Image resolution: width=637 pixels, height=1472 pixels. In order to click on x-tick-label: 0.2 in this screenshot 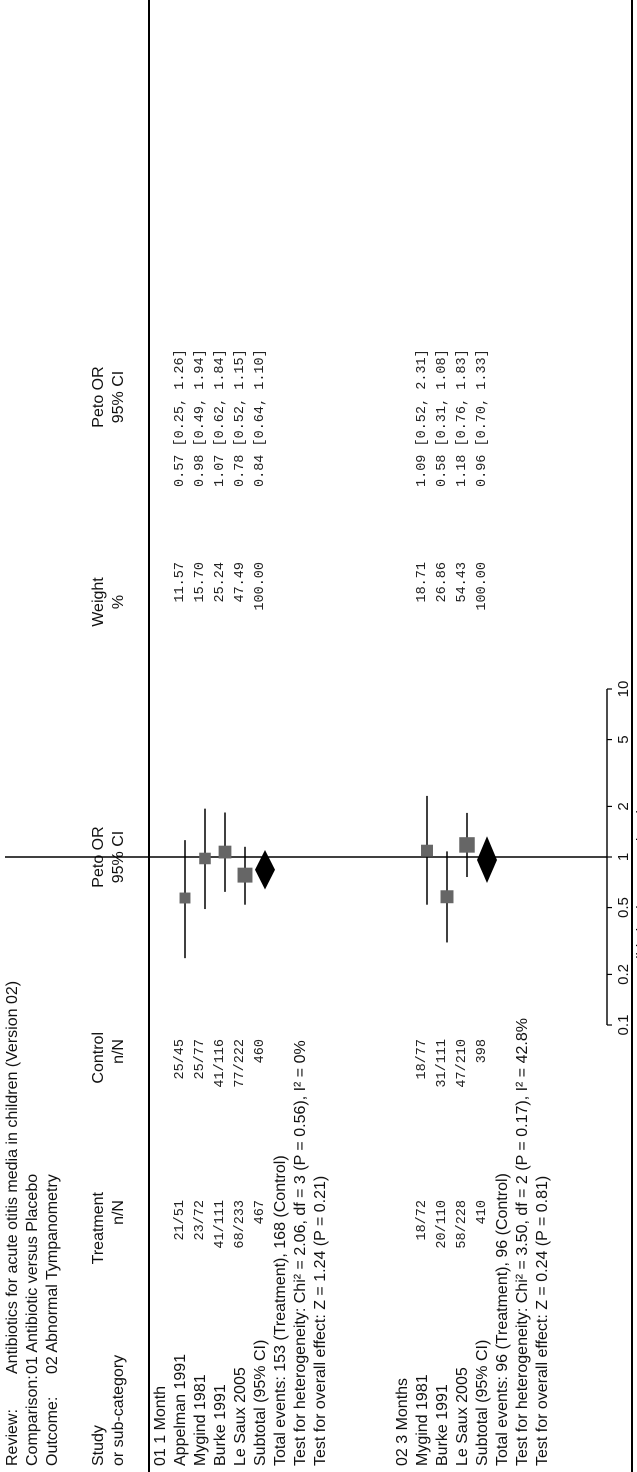, I will do `click(623, 974)`.